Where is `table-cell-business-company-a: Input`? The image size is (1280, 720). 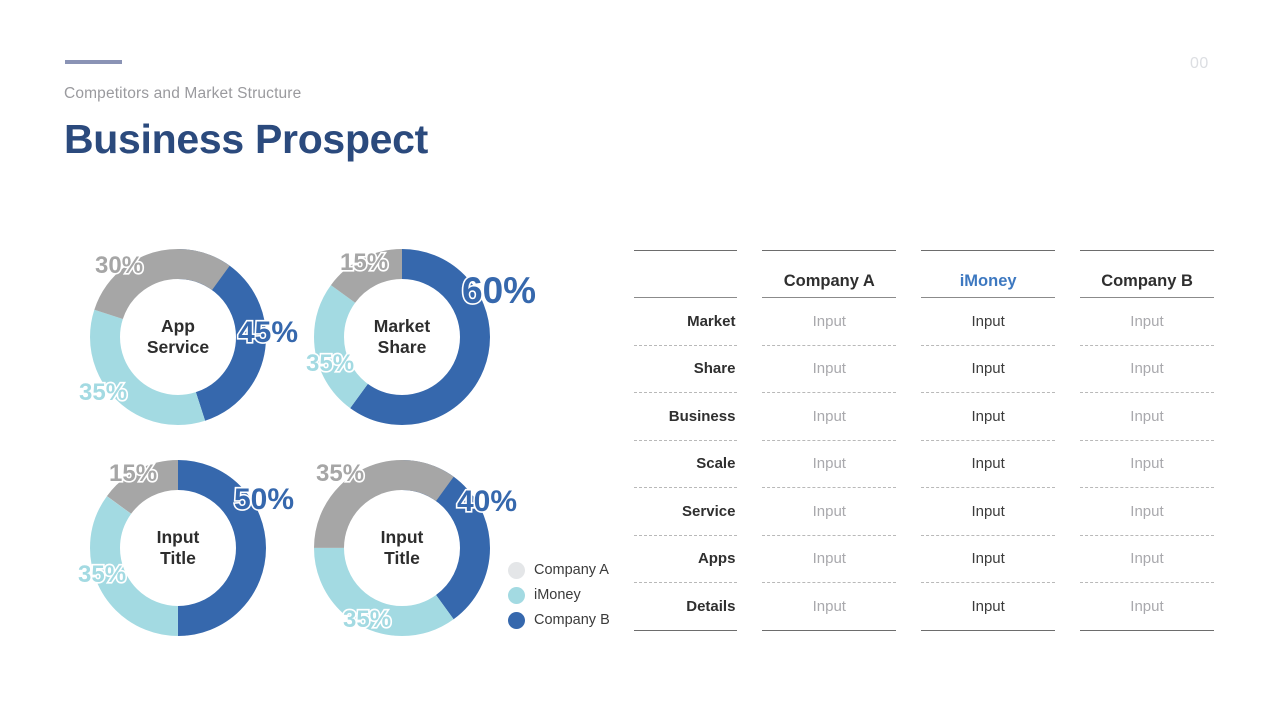 table-cell-business-company-a: Input is located at coordinates (829, 417).